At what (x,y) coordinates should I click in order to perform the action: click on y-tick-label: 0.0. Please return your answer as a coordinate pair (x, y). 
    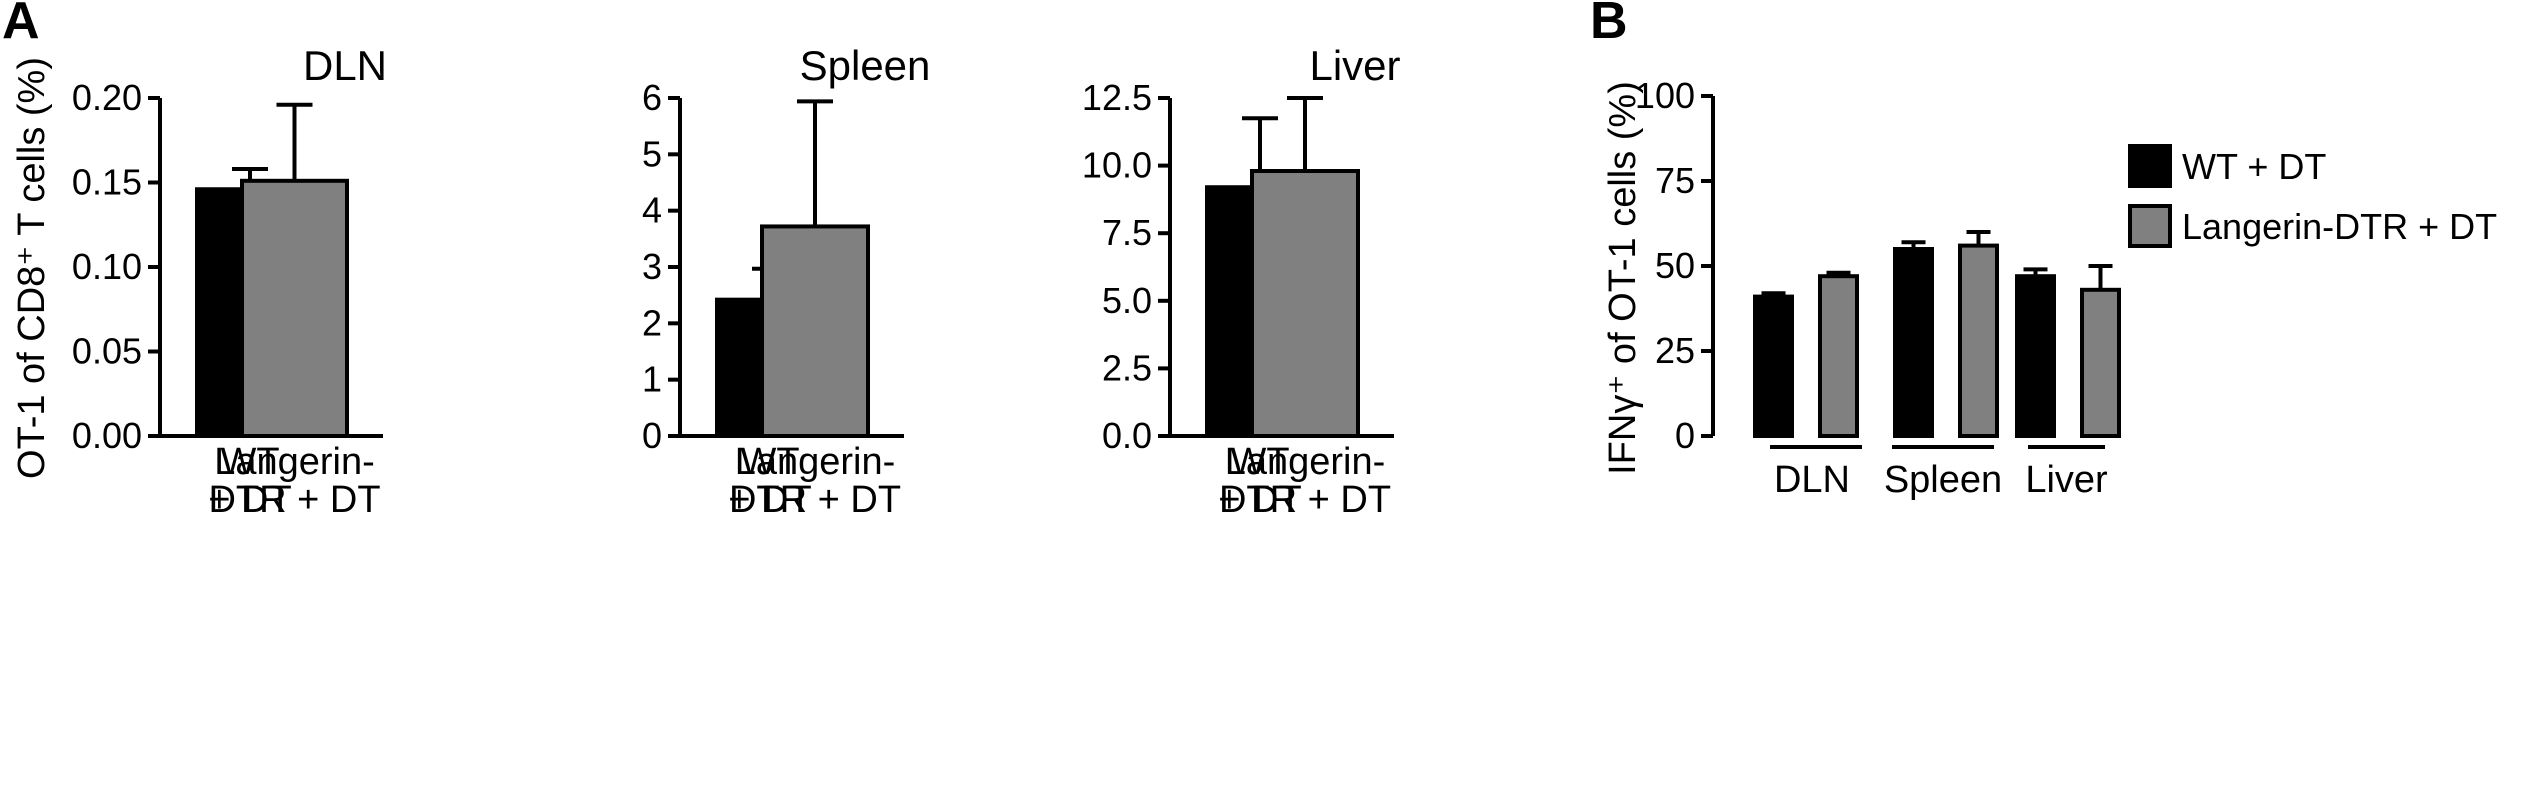
    Looking at the image, I should click on (1127, 435).